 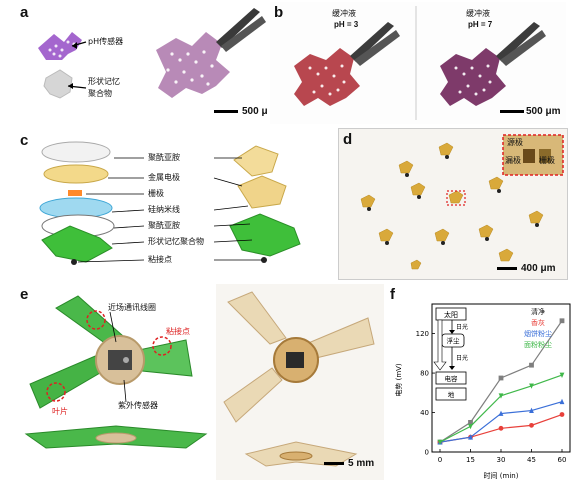 What do you see at coordinates (501, 460) in the screenshot?
I see `x-tick-label: 30` at bounding box center [501, 460].